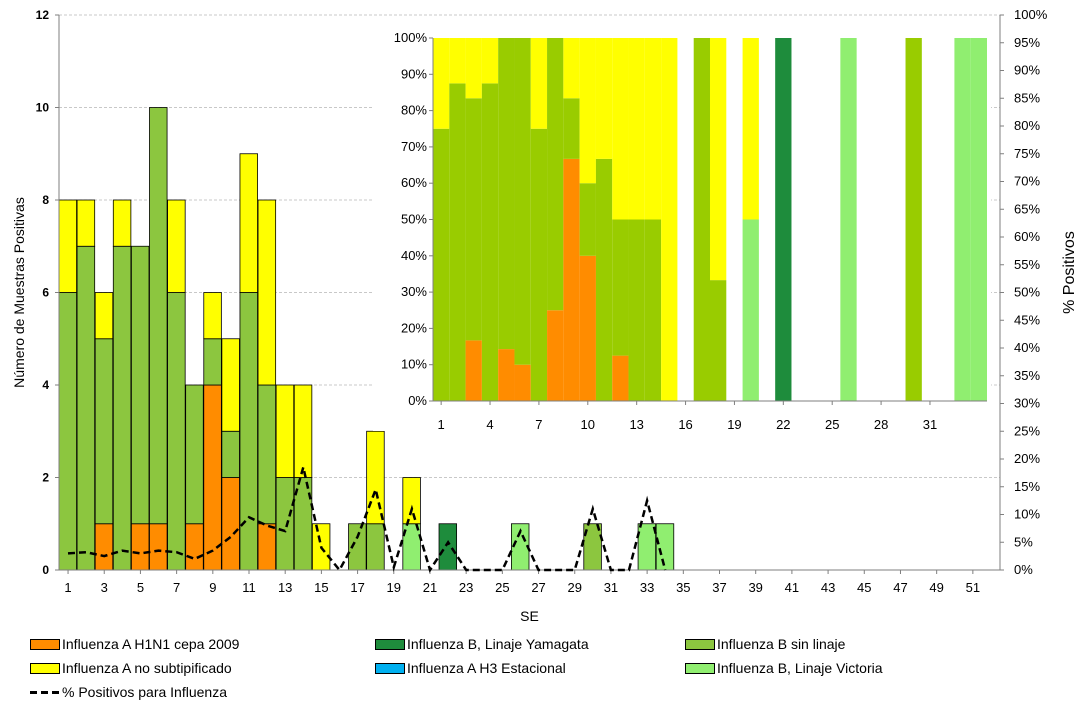 Image resolution: width=1080 pixels, height=710 pixels. Describe the element at coordinates (1027, 264) in the screenshot. I see `y2-tick-label: 55%` at that location.